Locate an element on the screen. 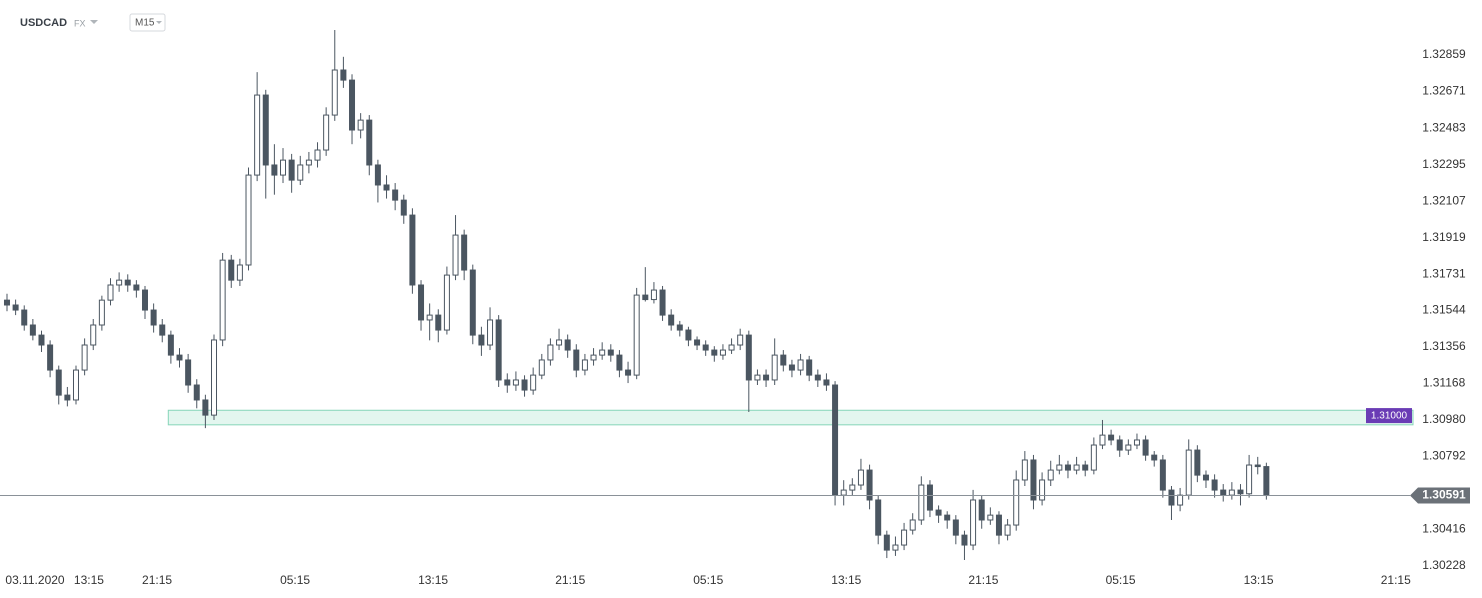  market: FX is located at coordinates (80, 23).